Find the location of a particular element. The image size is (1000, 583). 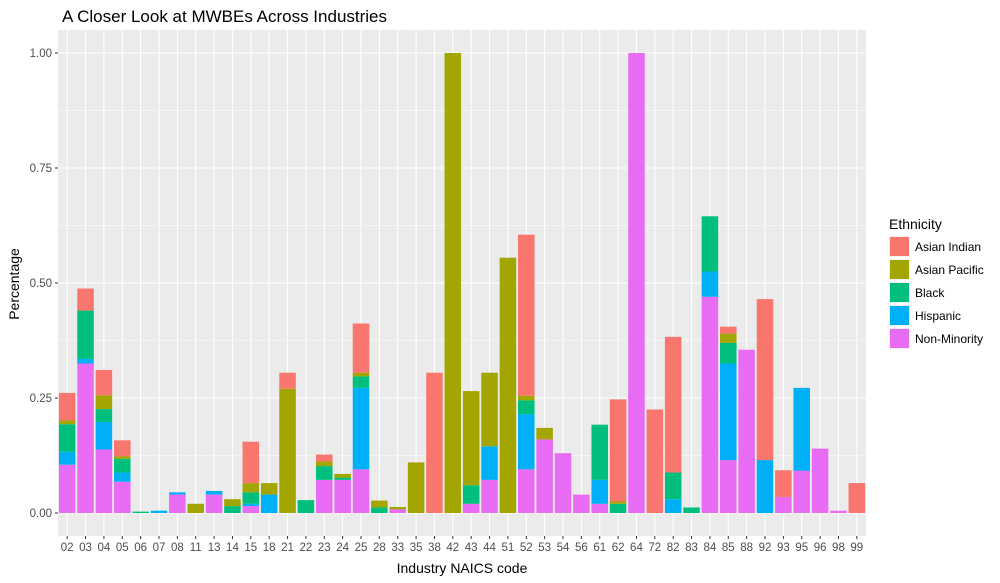

x-tick-label: 35 is located at coordinates (416, 548).